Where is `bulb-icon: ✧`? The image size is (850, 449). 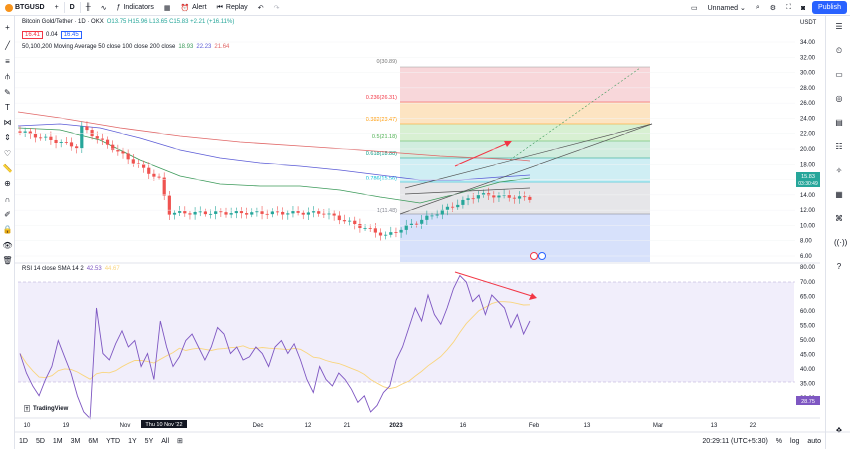 bulb-icon: ✧ is located at coordinates (839, 170).